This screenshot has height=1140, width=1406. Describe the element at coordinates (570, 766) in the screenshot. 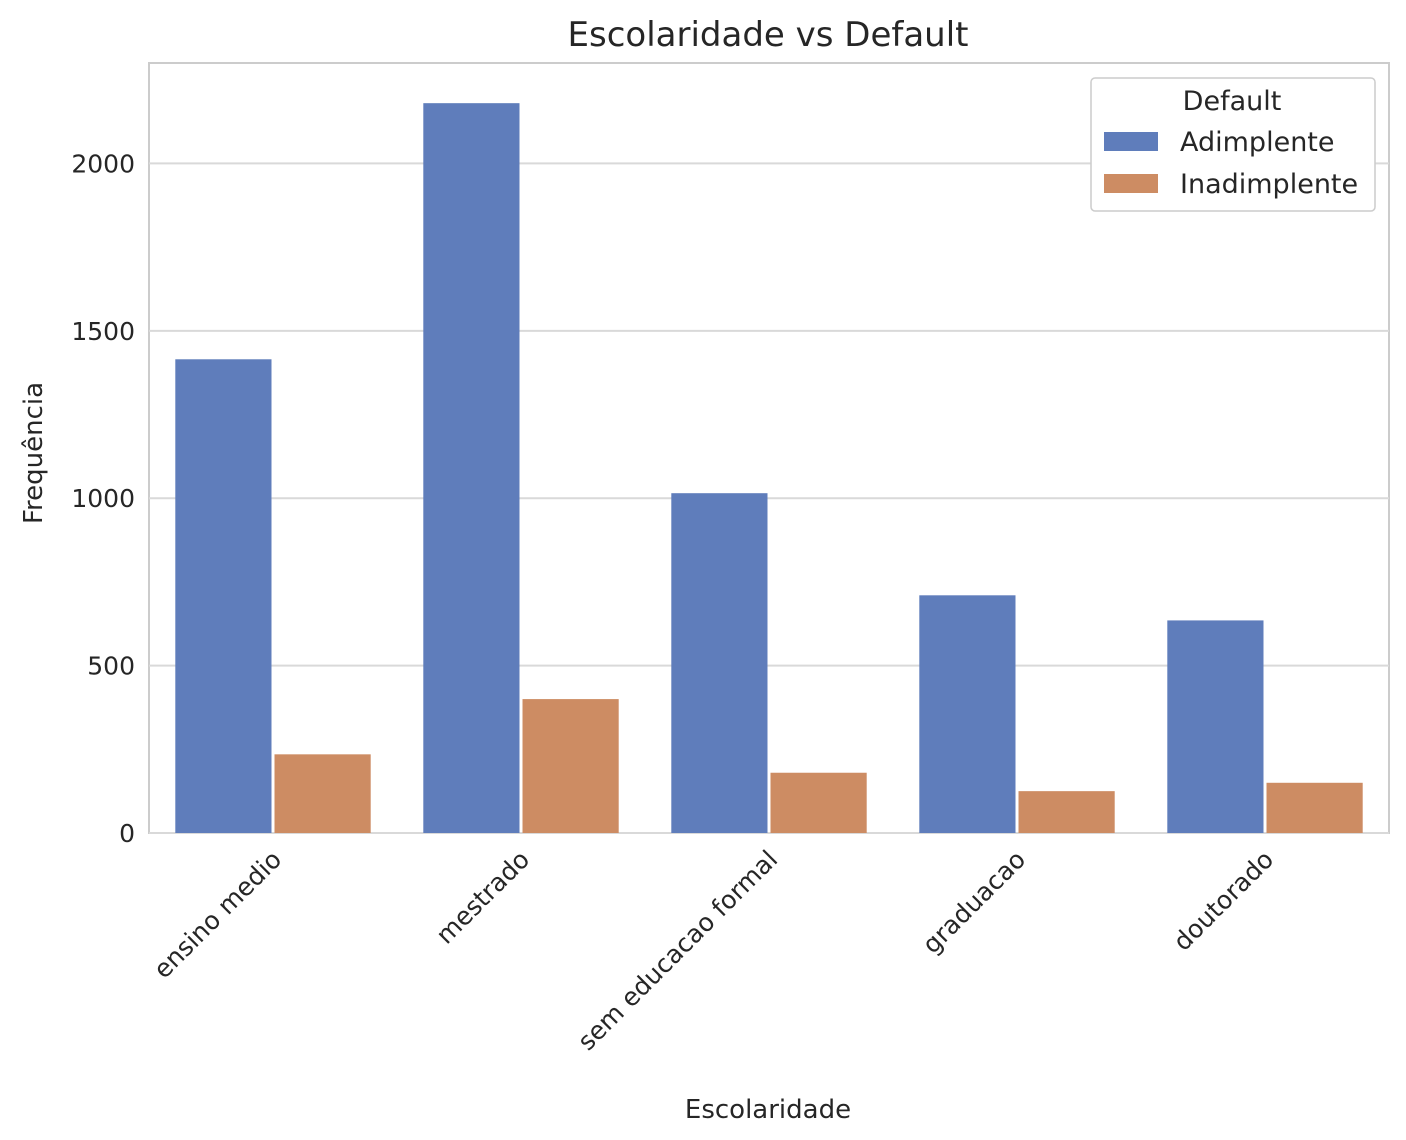

I see `bar-inadimplente-mestrado` at that location.